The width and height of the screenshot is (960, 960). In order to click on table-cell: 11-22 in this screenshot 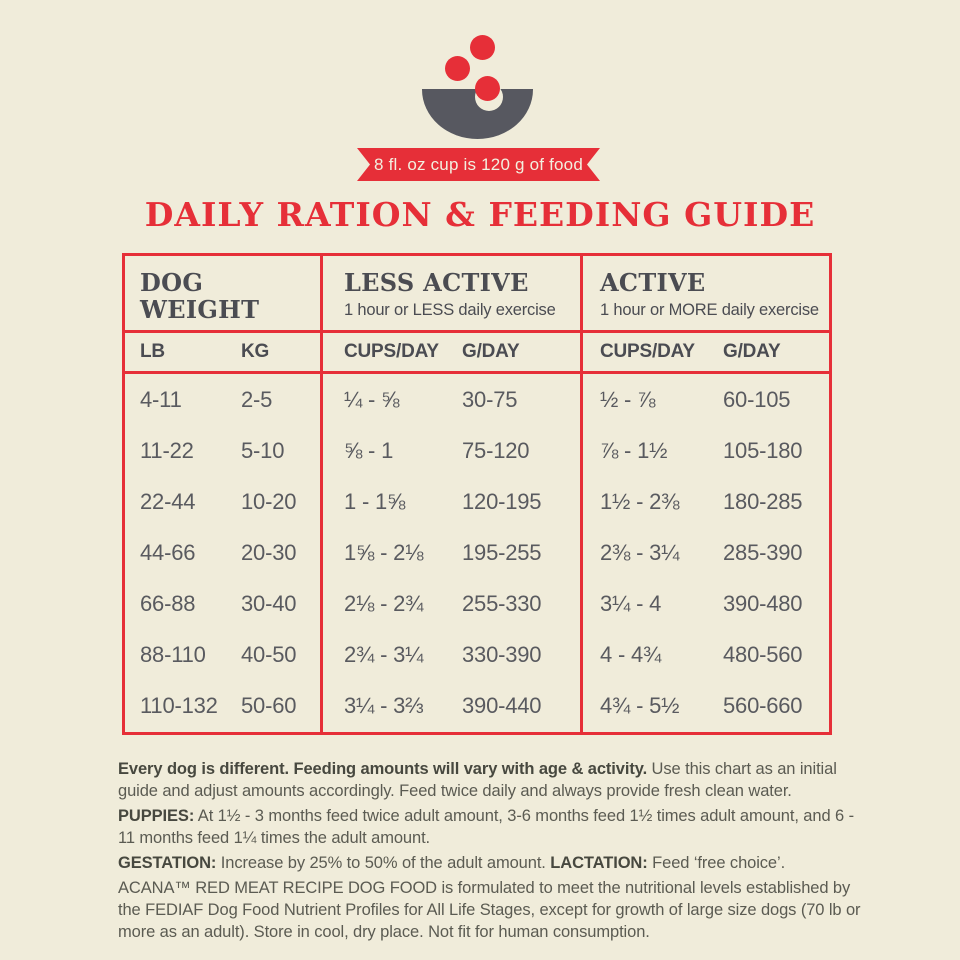, I will do `click(167, 450)`.